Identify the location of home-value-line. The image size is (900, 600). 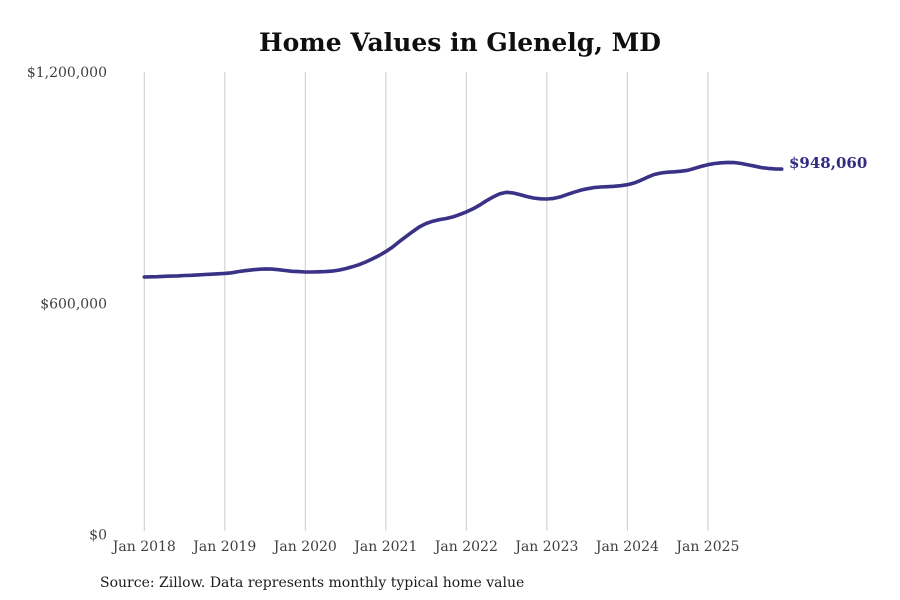
(463, 219).